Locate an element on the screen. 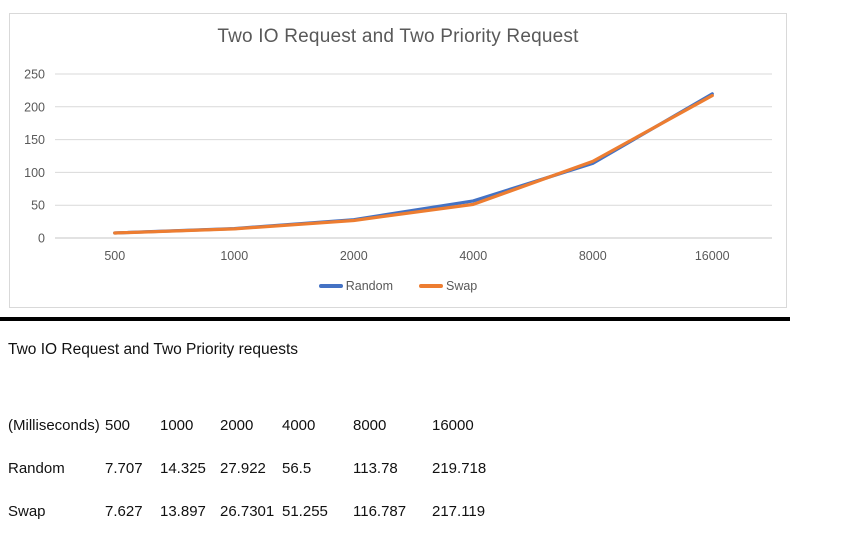 This screenshot has width=852, height=538. table-cell: 13.897 is located at coordinates (183, 511).